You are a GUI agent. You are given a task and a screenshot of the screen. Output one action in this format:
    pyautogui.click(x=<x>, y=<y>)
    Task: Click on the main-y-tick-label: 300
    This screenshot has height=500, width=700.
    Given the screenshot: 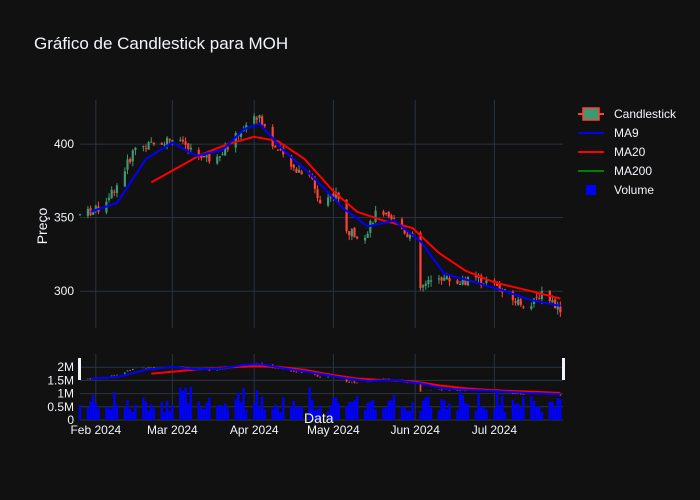 What is the action you would take?
    pyautogui.click(x=64, y=291)
    